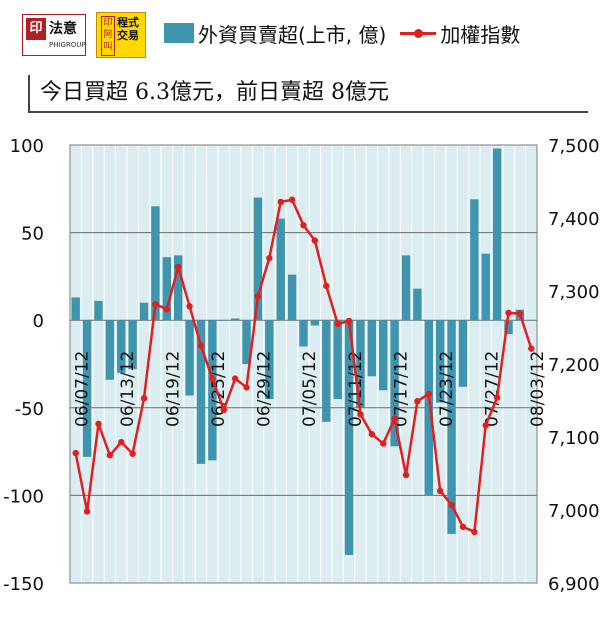 Image resolution: width=611 pixels, height=617 pixels. I want to click on right-axis-tick-label: 7,200, so click(574, 365).